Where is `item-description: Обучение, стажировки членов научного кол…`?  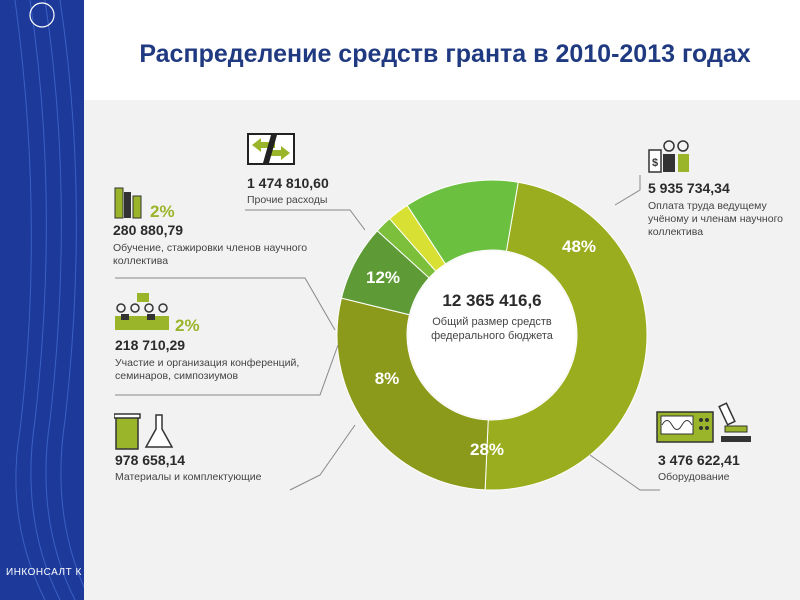 item-description: Обучение, стажировки членов научного кол… is located at coordinates (210, 254).